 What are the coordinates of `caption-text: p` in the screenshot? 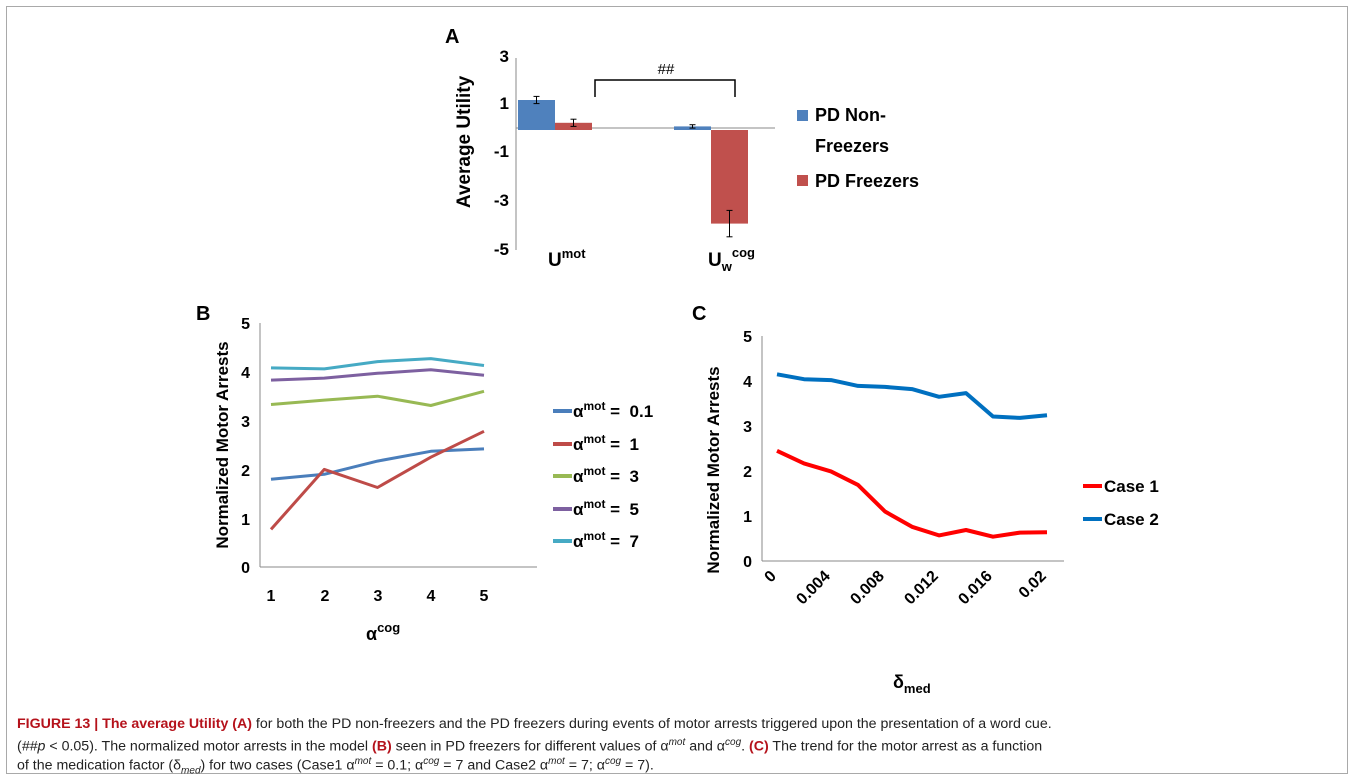 It's located at (41, 746).